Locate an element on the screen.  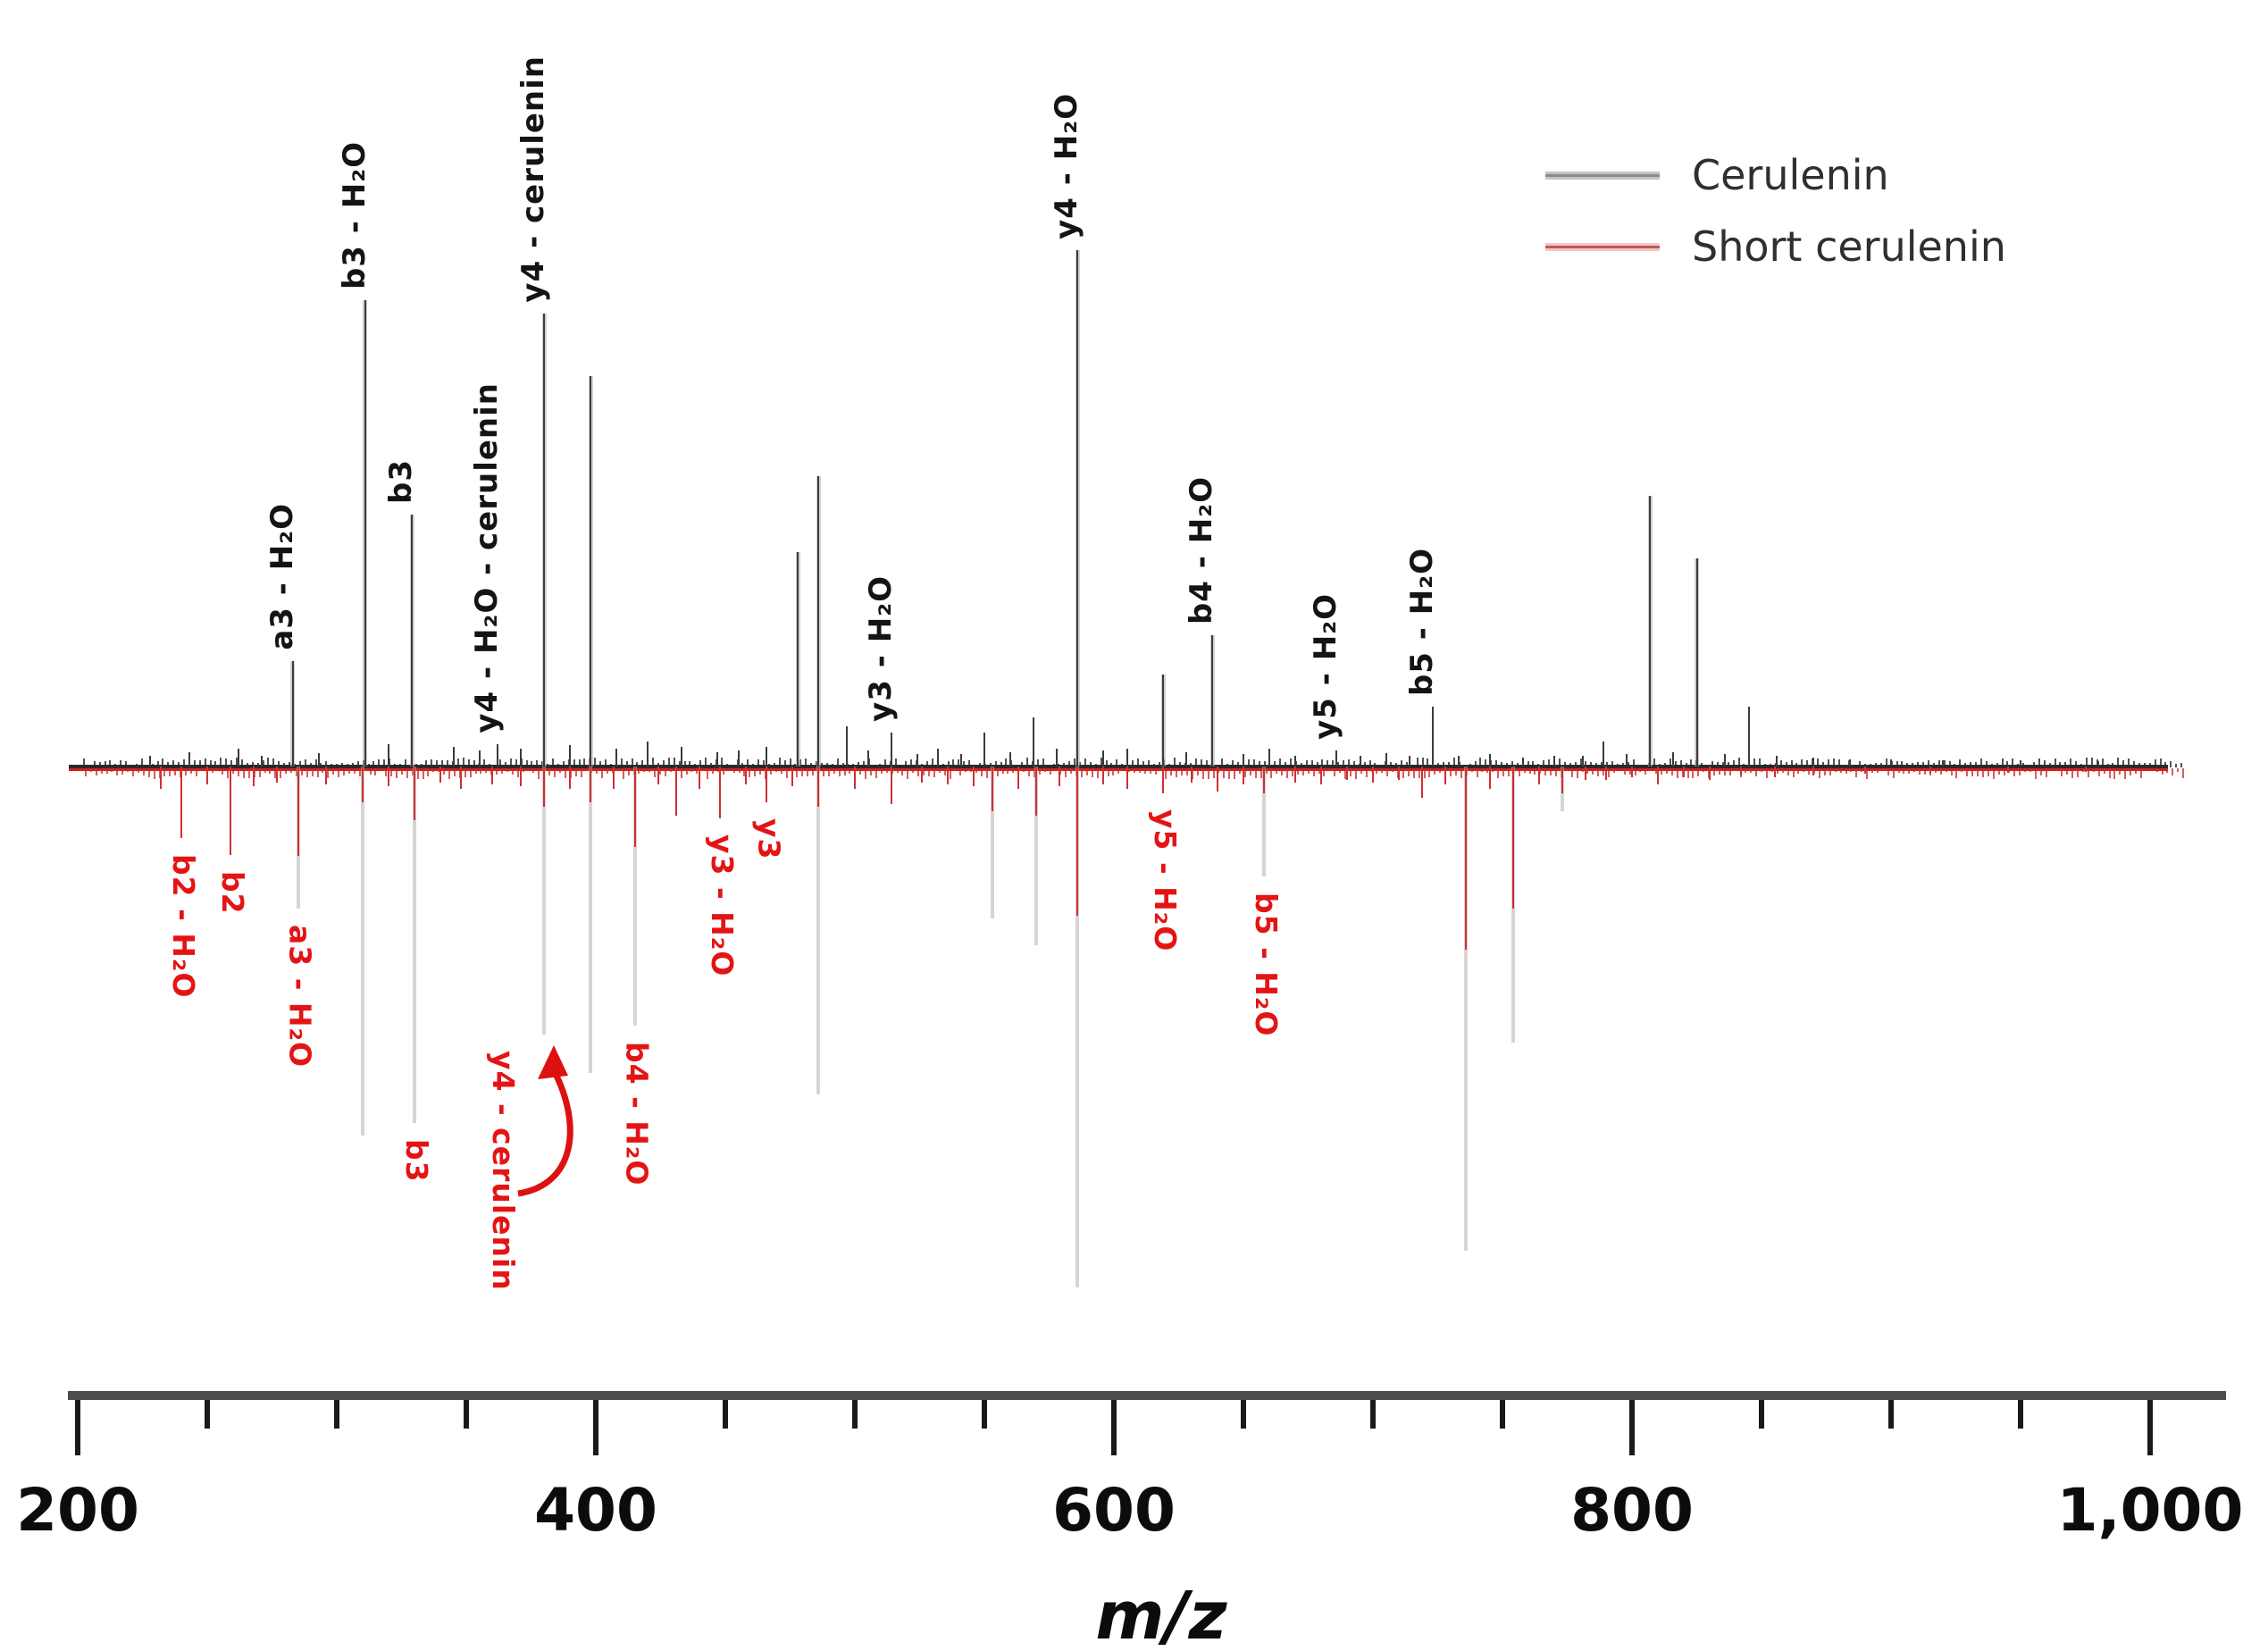
peak-label-top: y4 - H₂O is located at coordinates (1067, 166).